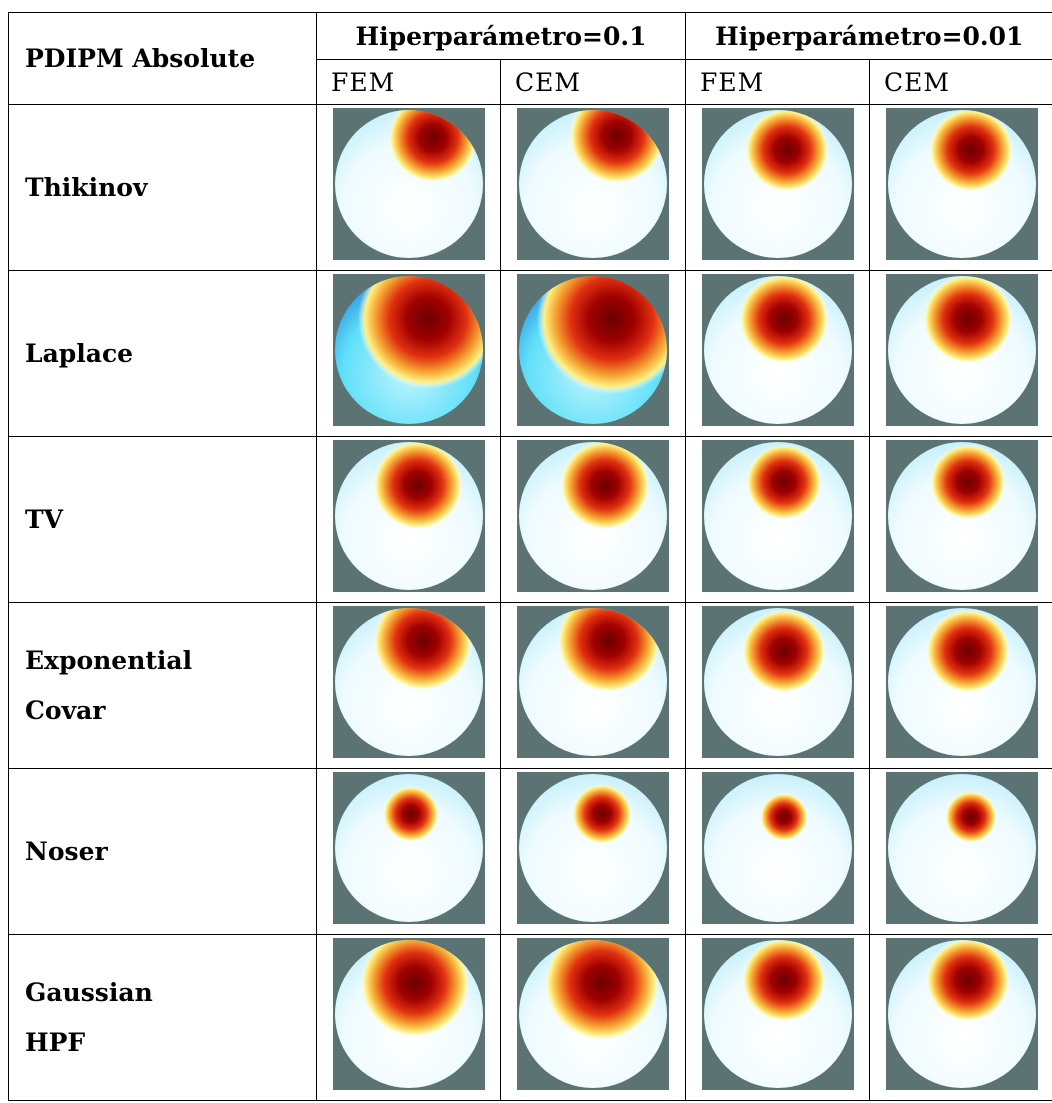 This screenshot has width=1052, height=1103. Describe the element at coordinates (89, 992) in the screenshot. I see `row-label-line: Gaussian` at that location.